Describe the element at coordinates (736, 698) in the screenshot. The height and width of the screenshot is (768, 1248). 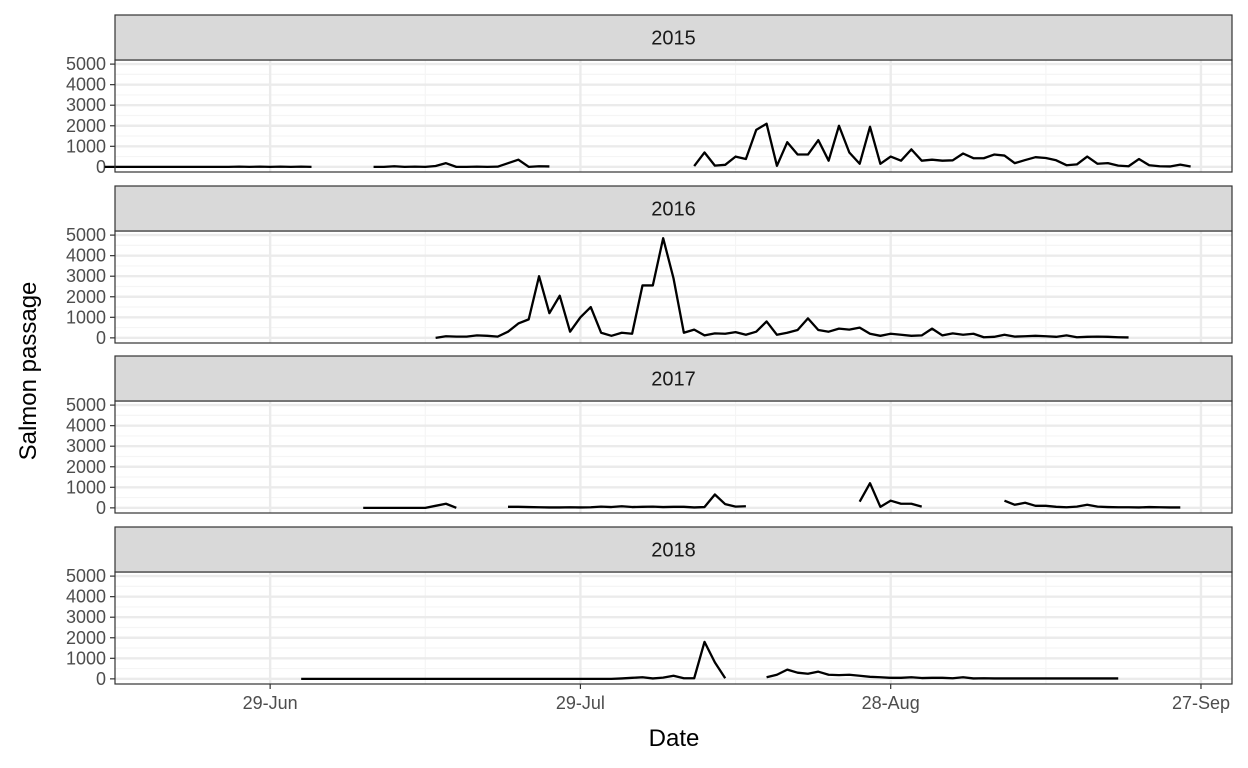
I see `x-axis: 29-Jun 29-Jul 28-Aug 27-Sep` at that location.